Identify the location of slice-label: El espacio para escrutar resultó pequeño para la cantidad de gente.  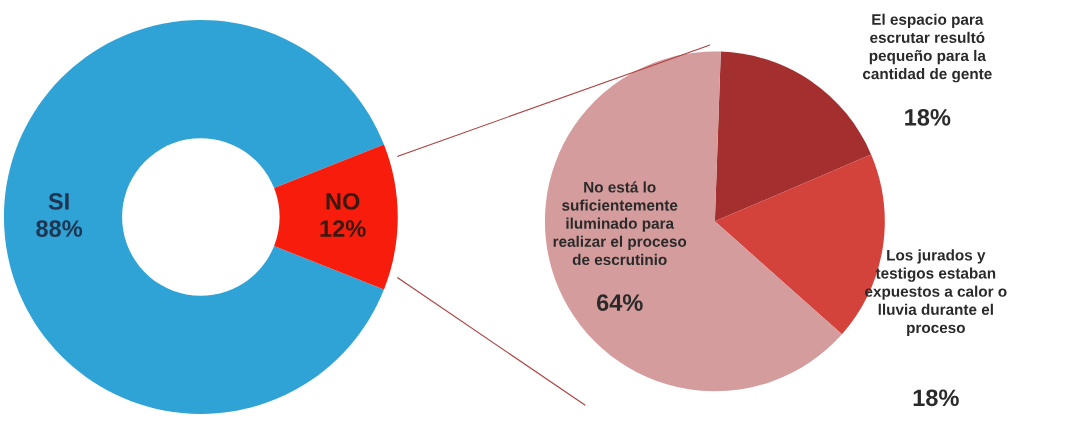
(927, 48).